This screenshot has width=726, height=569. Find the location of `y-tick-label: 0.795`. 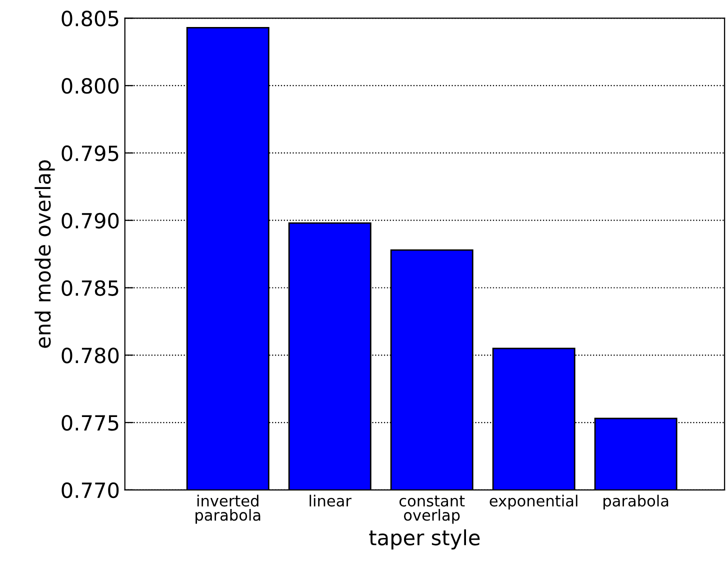

y-tick-label: 0.795 is located at coordinates (90, 153).